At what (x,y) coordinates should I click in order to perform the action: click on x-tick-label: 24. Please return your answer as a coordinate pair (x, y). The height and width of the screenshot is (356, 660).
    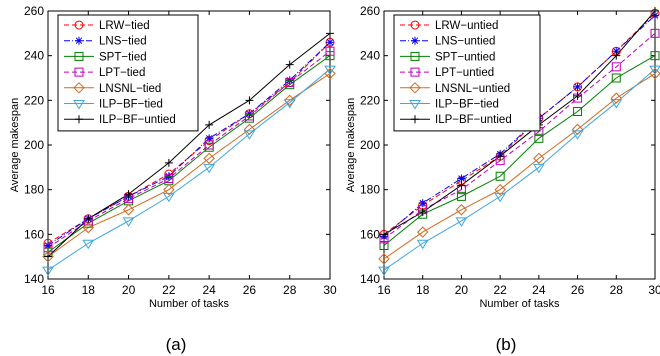
    Looking at the image, I should click on (209, 290).